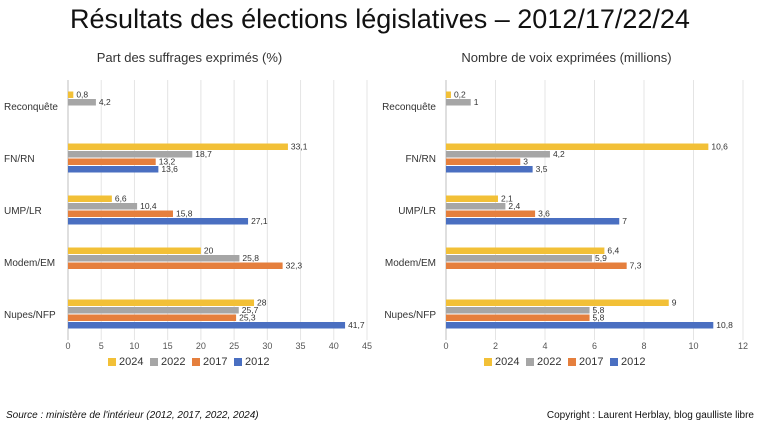 The height and width of the screenshot is (427, 760). I want to click on x-tick-label: 40, so click(334, 346).